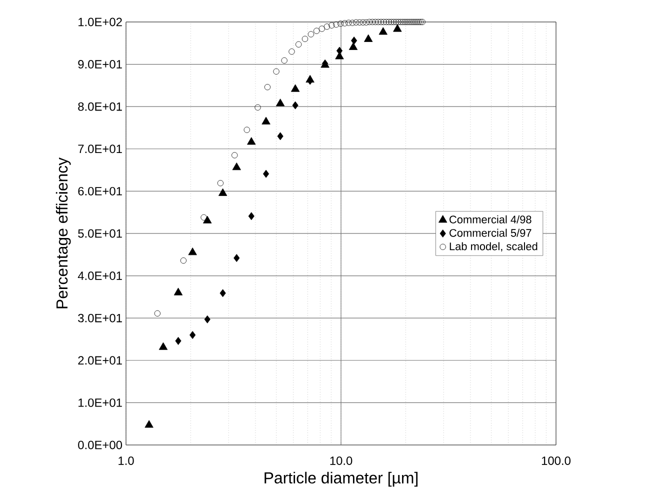 The width and height of the screenshot is (649, 504). Describe the element at coordinates (100, 22) in the screenshot. I see `y-tick-label: 1.0E+02` at that location.